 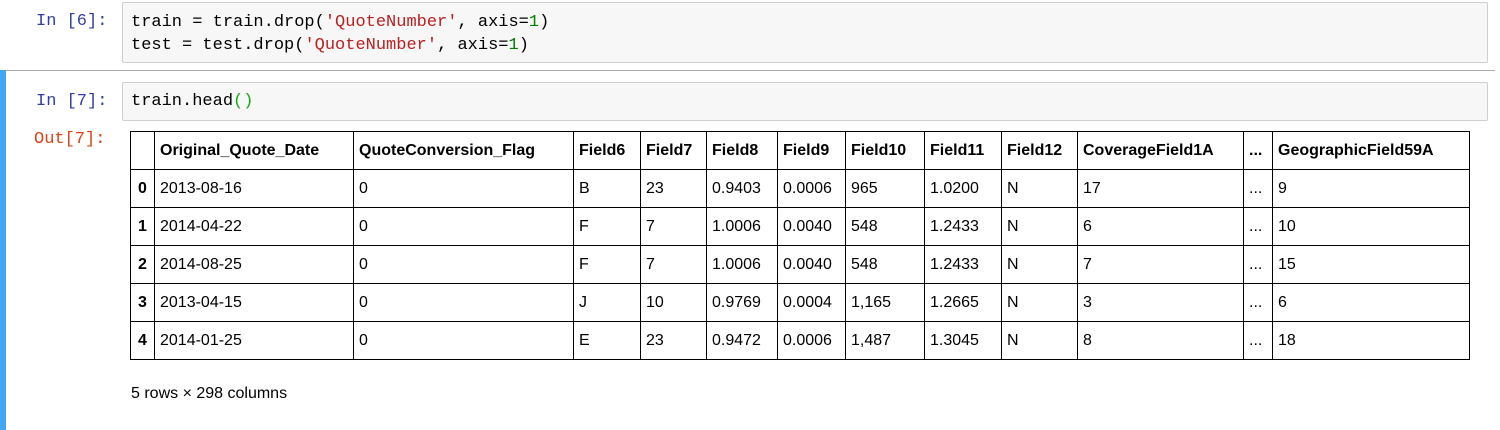 I want to click on table-cell: J, so click(x=607, y=302).